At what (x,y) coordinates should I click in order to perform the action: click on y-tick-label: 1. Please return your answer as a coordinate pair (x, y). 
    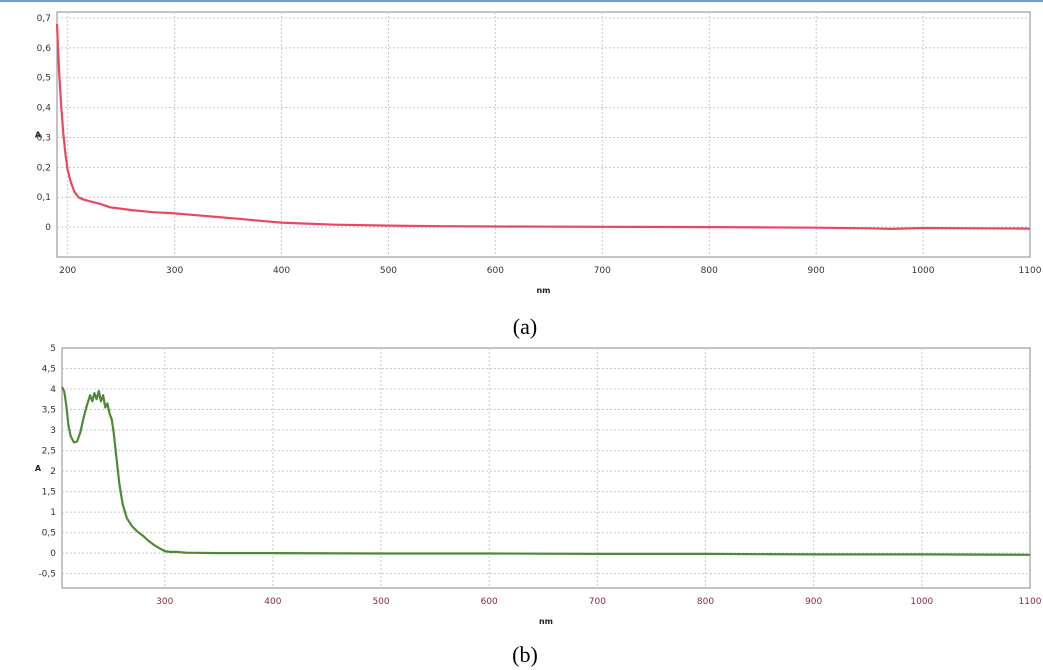
    Looking at the image, I should click on (53, 513).